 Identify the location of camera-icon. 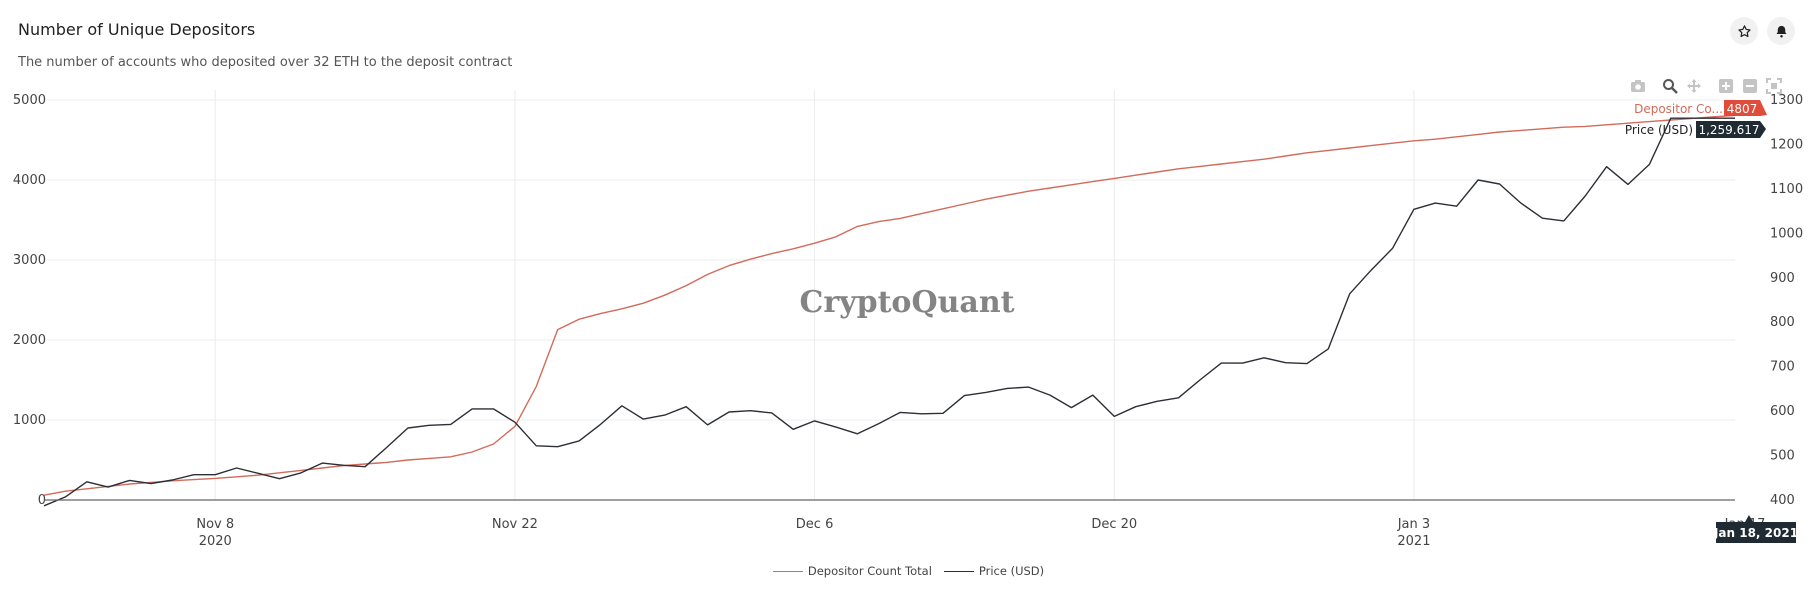
(1638, 86).